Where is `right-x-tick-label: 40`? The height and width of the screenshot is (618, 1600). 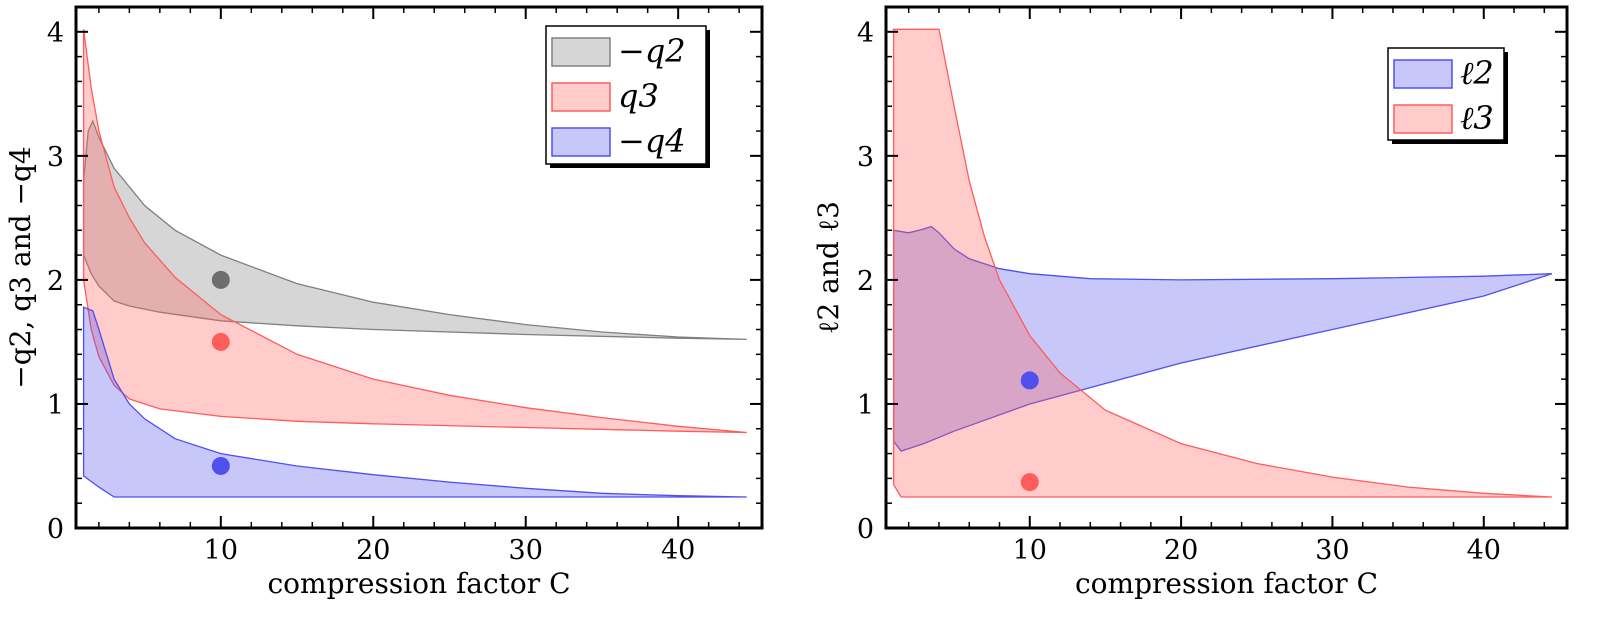 right-x-tick-label: 40 is located at coordinates (1484, 550).